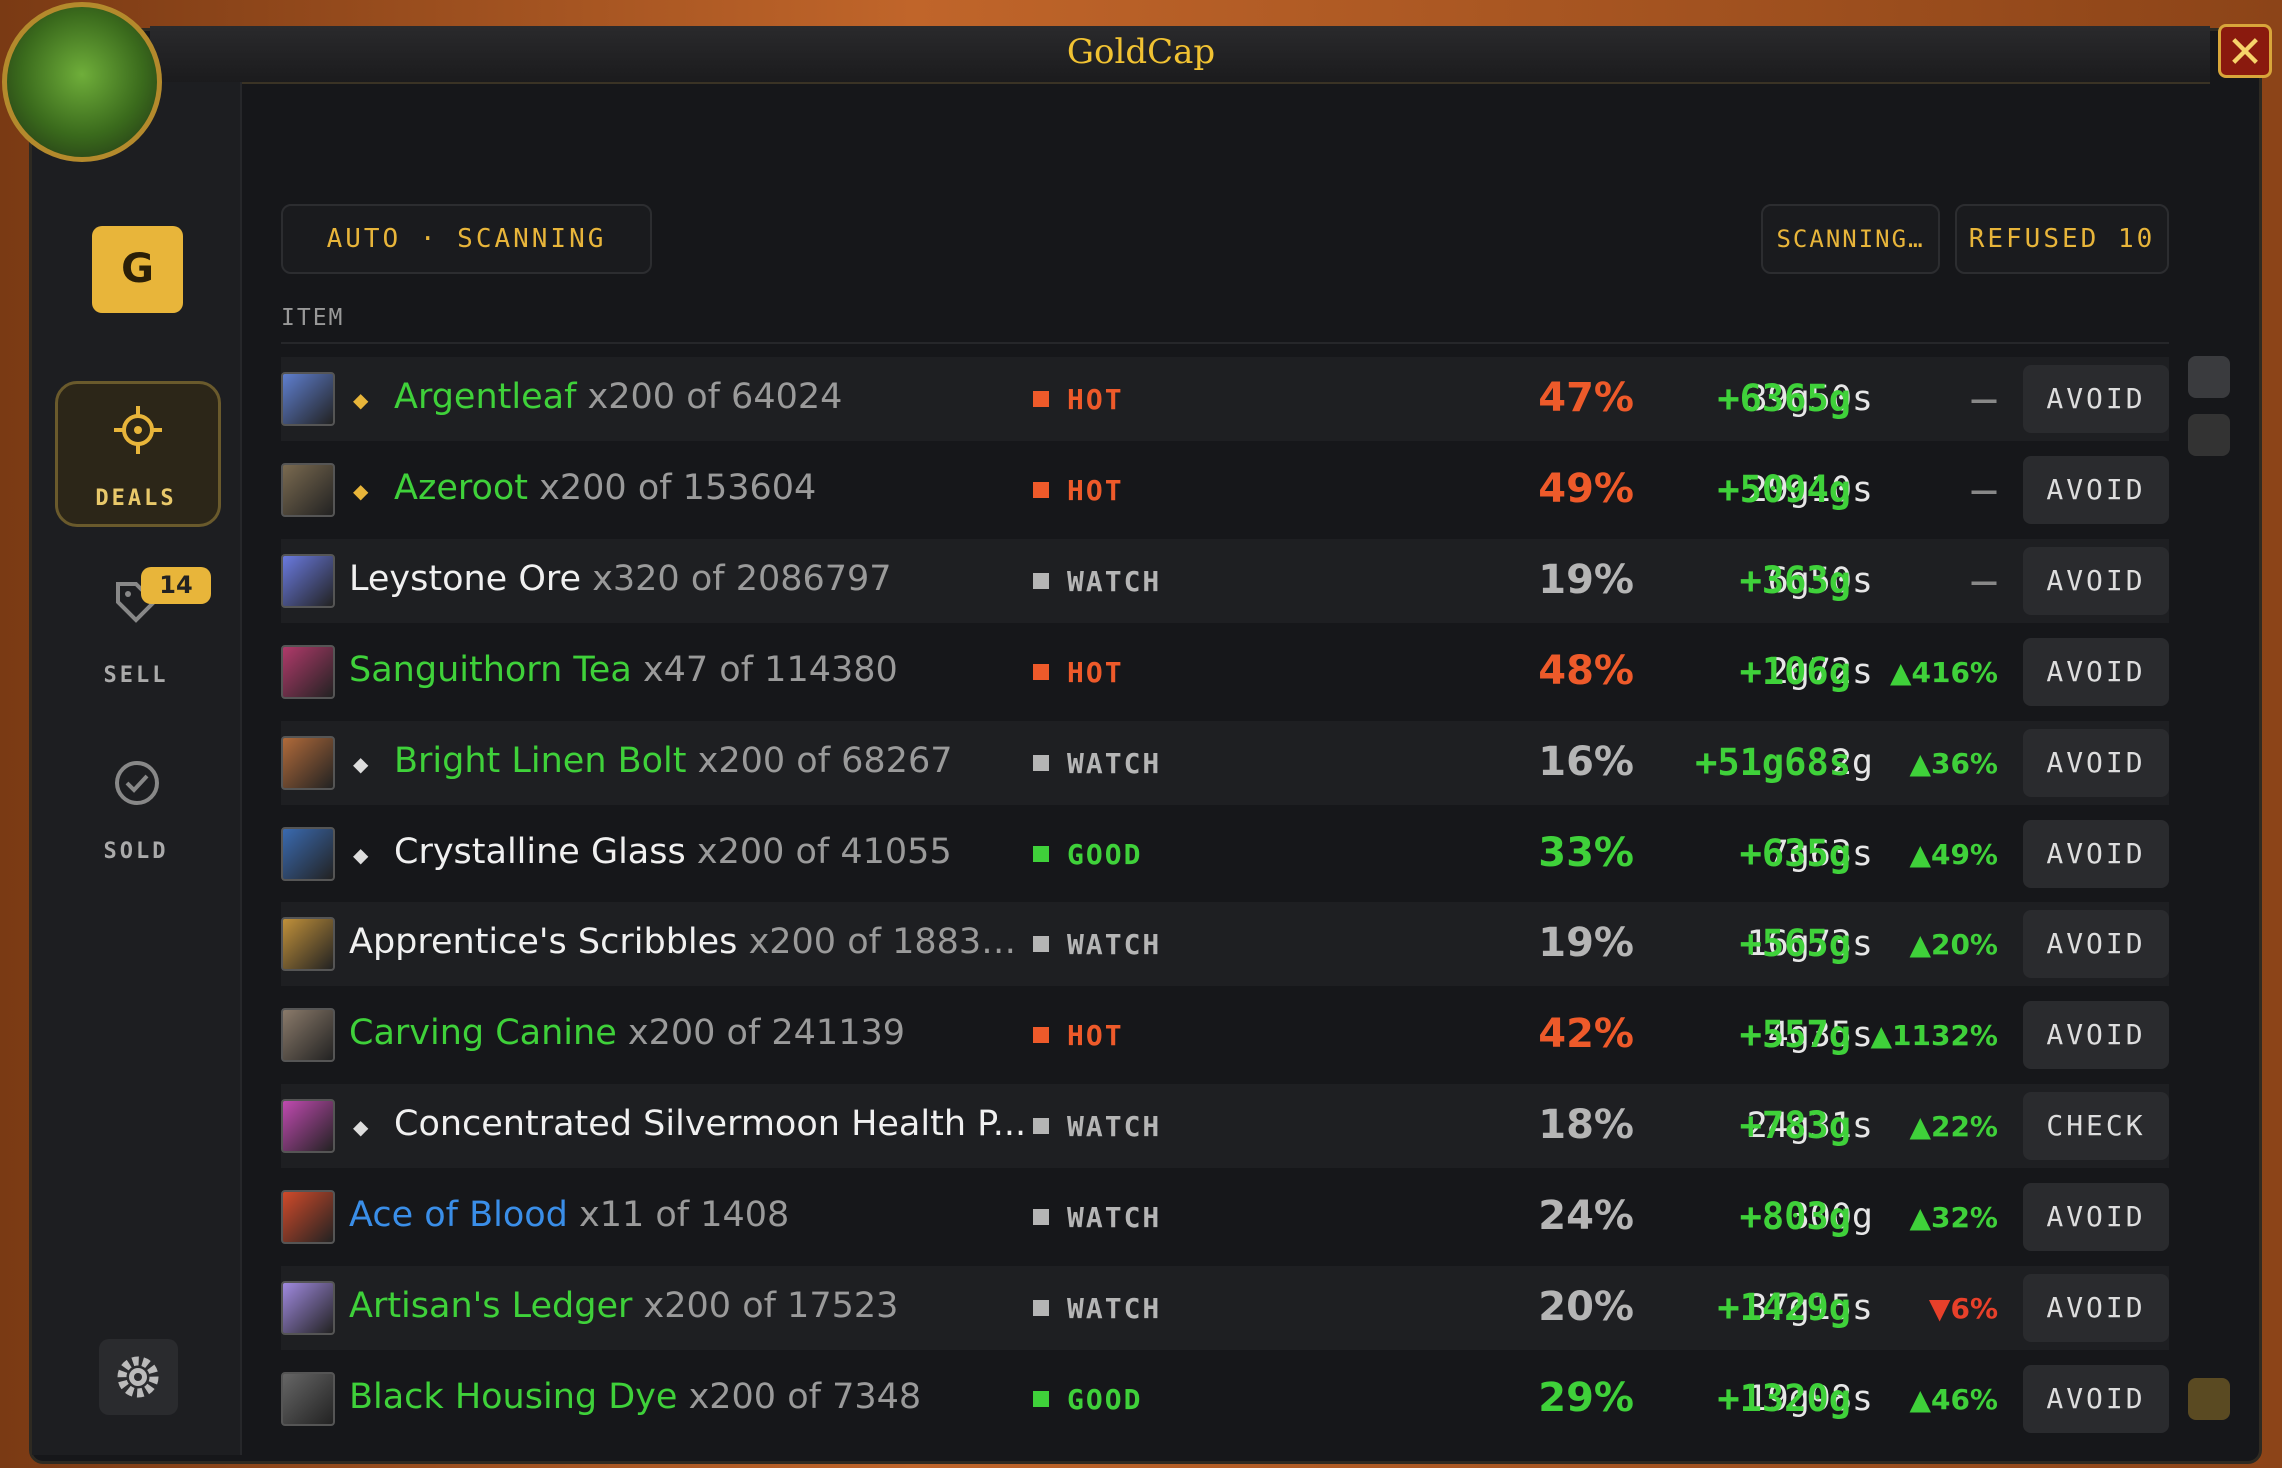 This screenshot has width=2282, height=1468. Describe the element at coordinates (1943, 672) in the screenshot. I see `trend: ▲416%` at that location.